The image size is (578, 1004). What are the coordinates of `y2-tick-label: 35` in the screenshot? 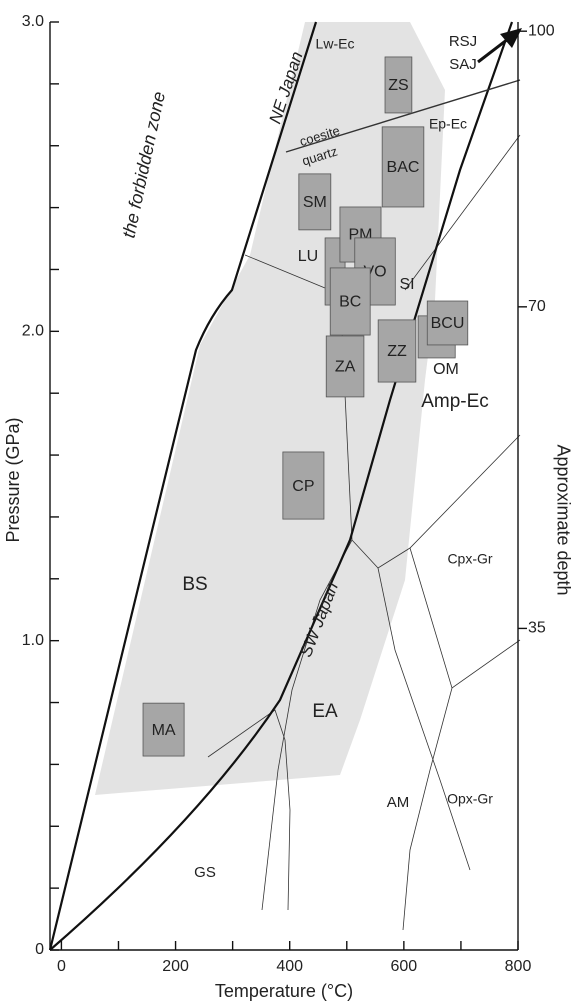 It's located at (537, 628).